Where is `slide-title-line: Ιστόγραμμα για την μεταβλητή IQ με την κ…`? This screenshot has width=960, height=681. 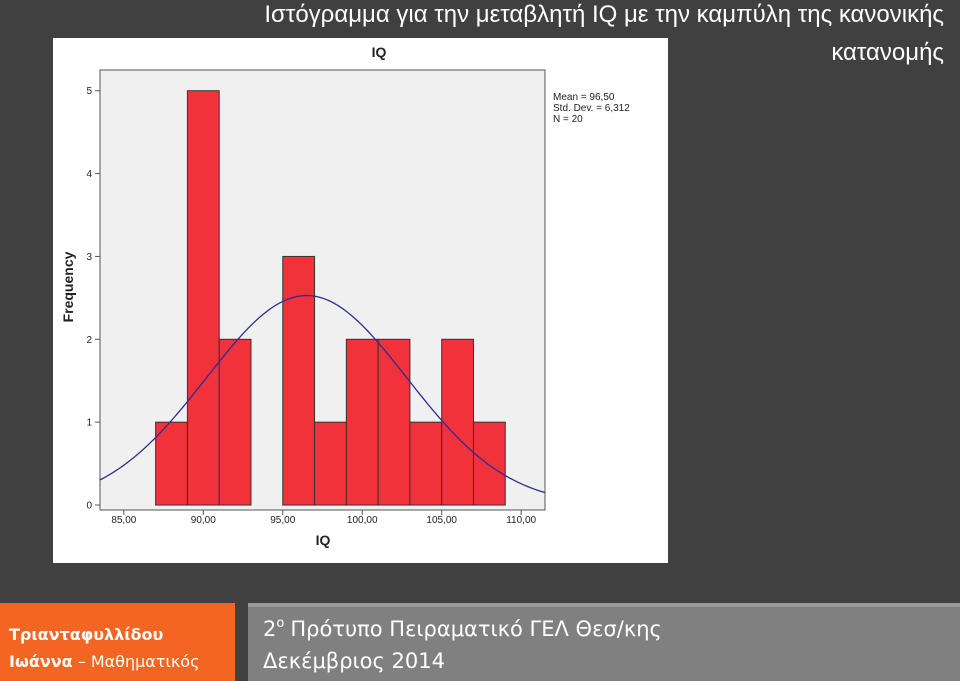
slide-title-line: Ιστόγραμμα για την μεταβλητή IQ με την κ… is located at coordinates (604, 14).